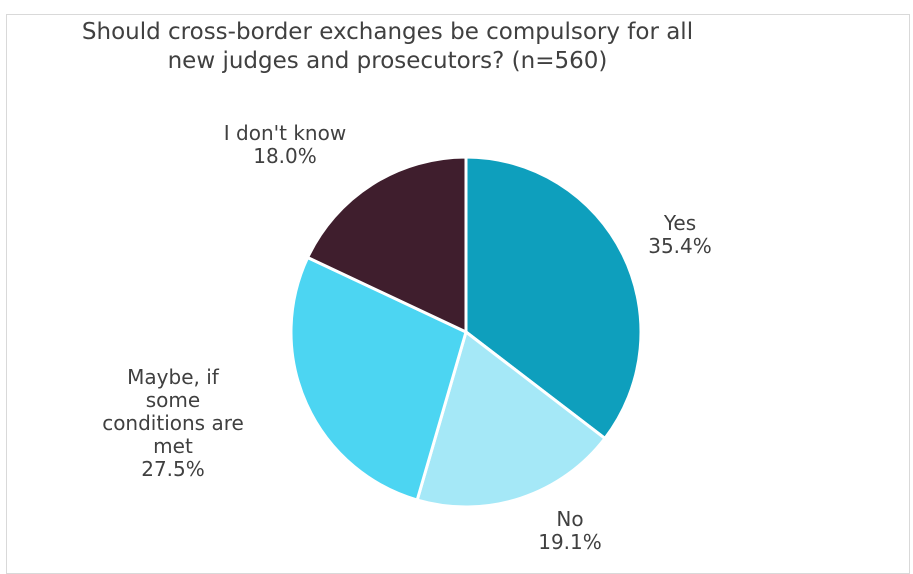 The image size is (913, 574). What do you see at coordinates (378, 378) in the screenshot?
I see `pie-slice-maybe-if-some-conditions-are-met` at bounding box center [378, 378].